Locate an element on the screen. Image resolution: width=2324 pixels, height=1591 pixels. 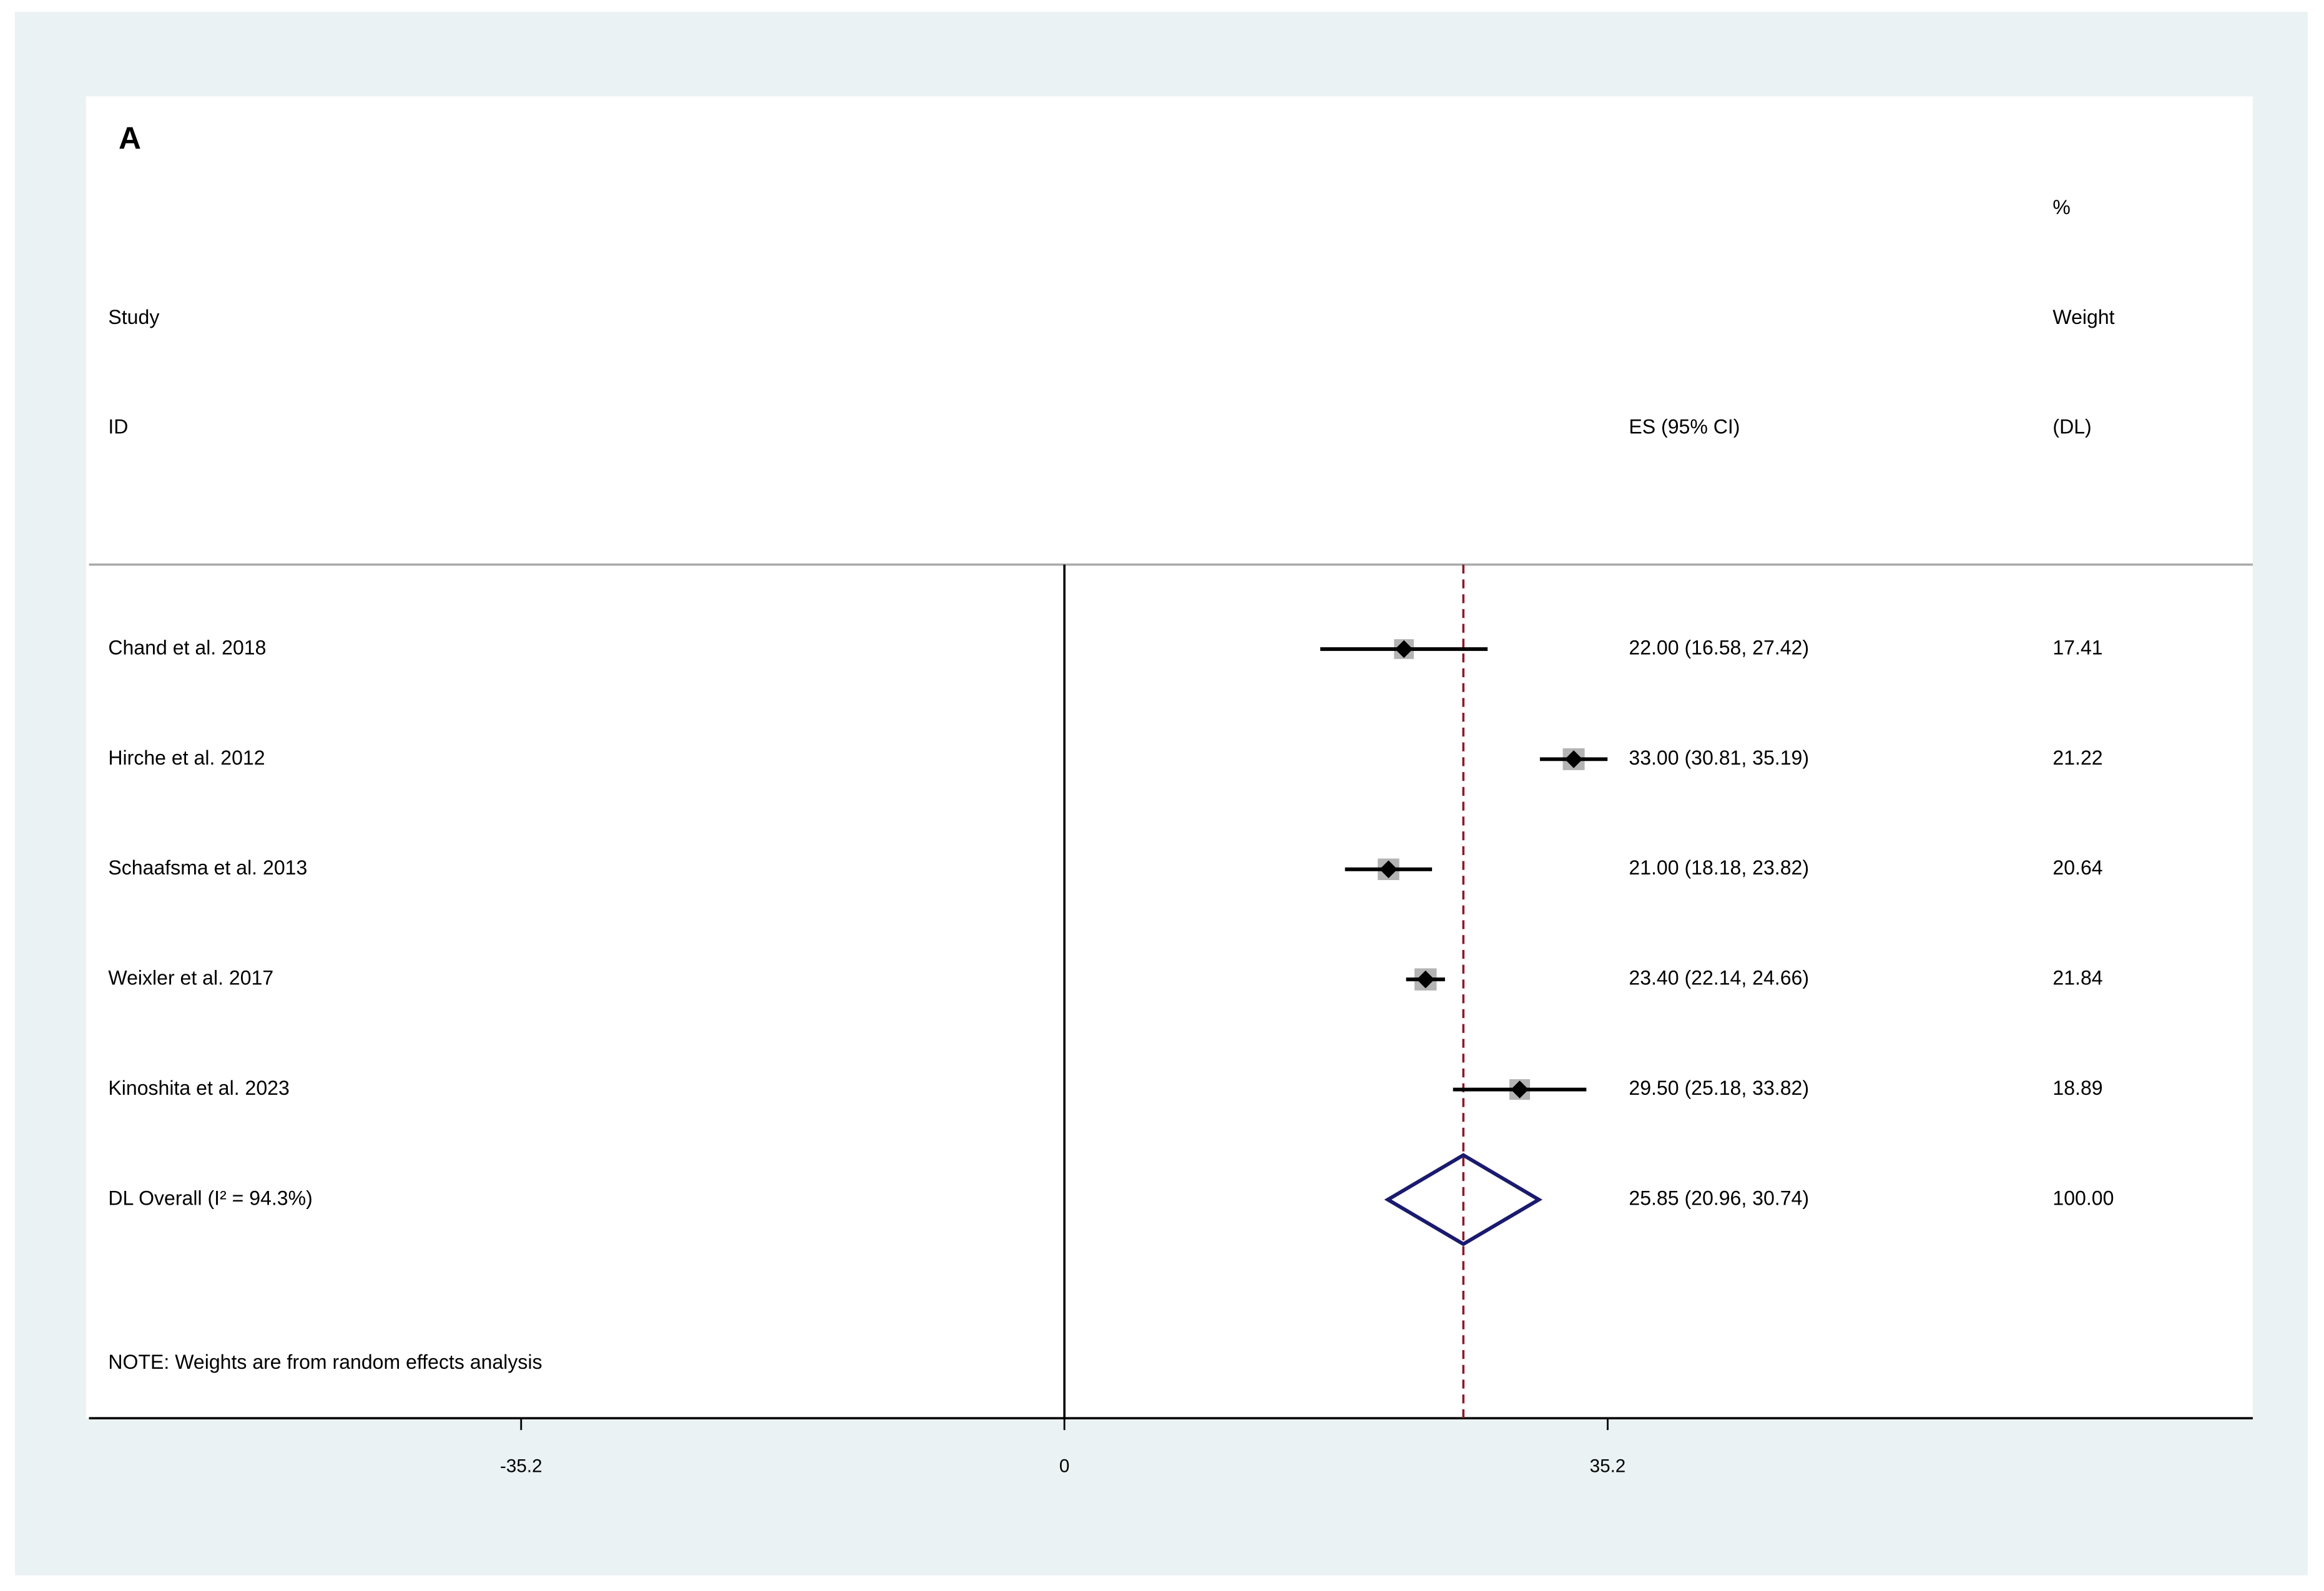
panel-label: A is located at coordinates (130, 138).